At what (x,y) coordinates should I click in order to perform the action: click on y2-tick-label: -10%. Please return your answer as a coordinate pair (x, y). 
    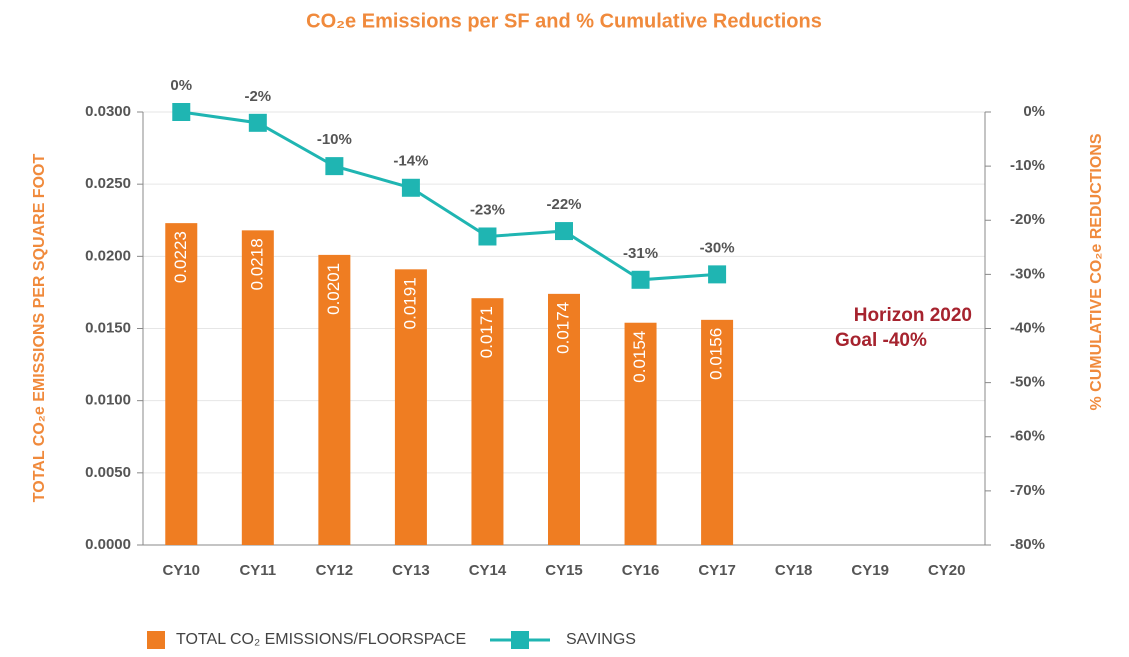
    Looking at the image, I should click on (1027, 165).